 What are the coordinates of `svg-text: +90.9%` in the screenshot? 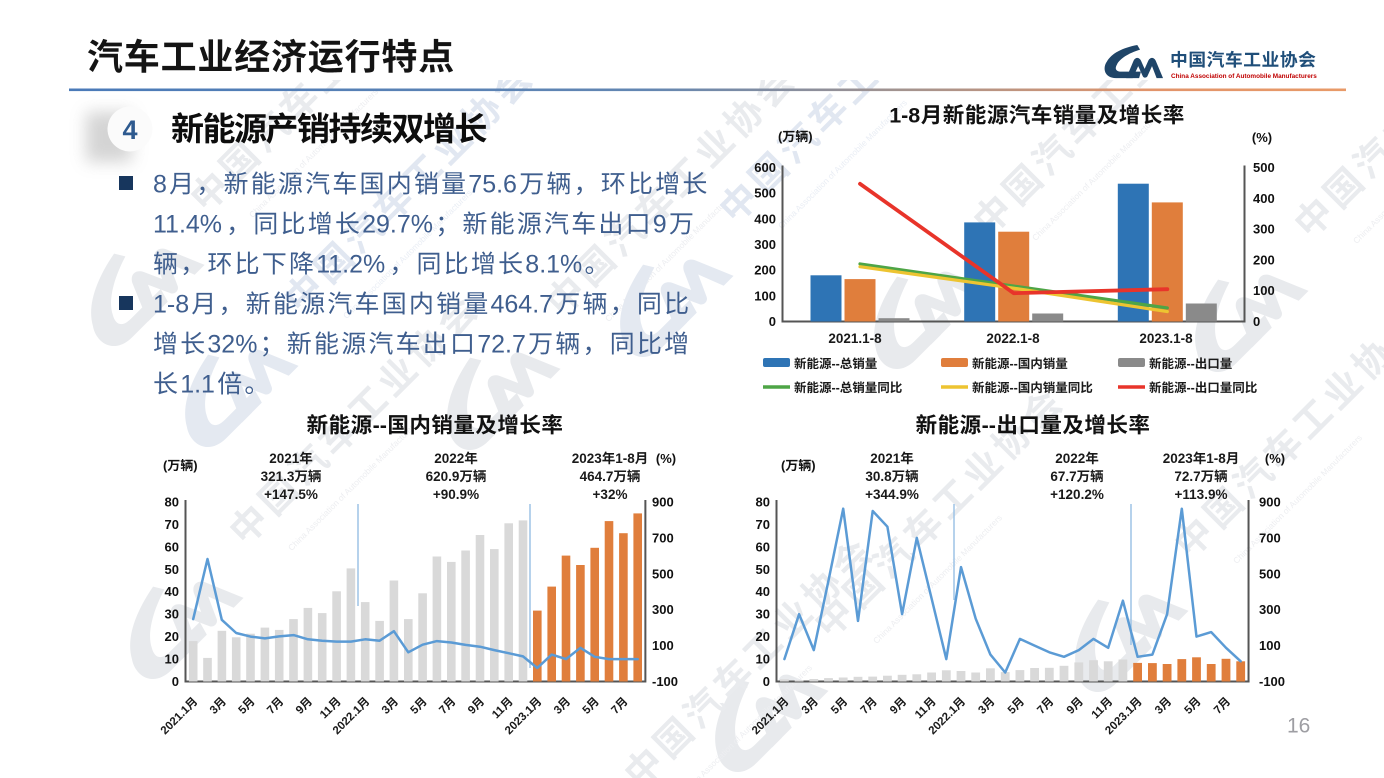 It's located at (456, 494).